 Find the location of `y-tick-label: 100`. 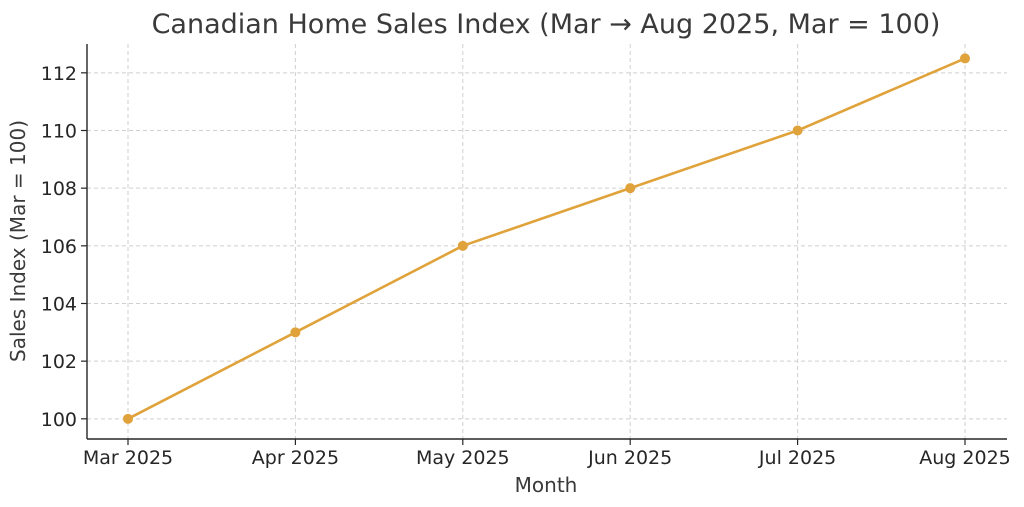

y-tick-label: 100 is located at coordinates (59, 420).